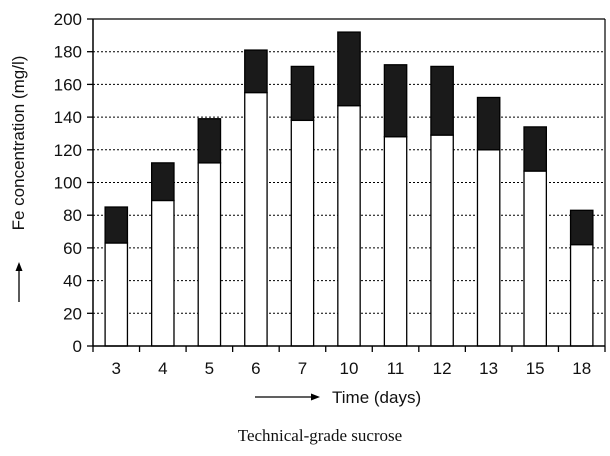 The height and width of the screenshot is (456, 610). What do you see at coordinates (116, 368) in the screenshot?
I see `x-tick-label: 3` at bounding box center [116, 368].